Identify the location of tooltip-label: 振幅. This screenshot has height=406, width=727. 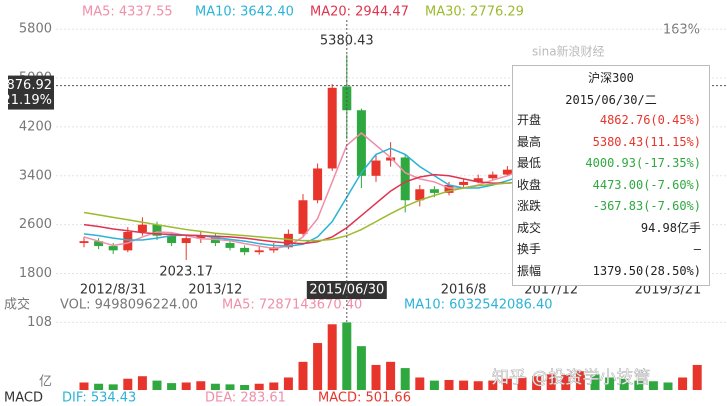
(529, 270).